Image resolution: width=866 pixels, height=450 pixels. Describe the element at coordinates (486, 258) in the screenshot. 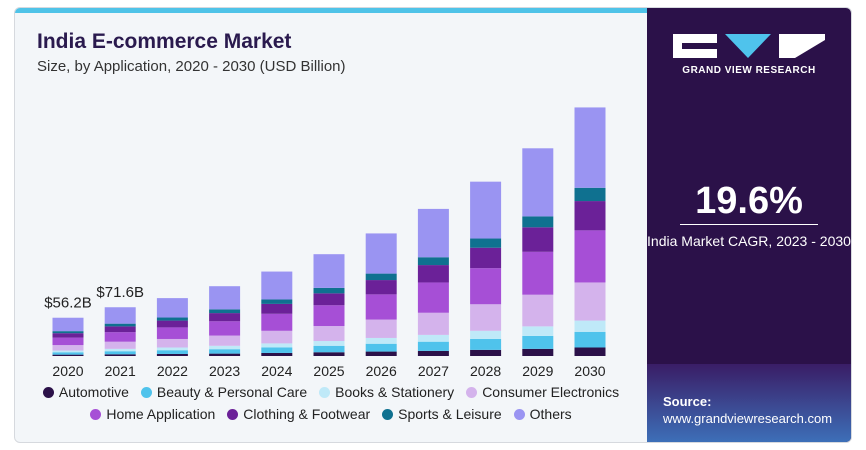

I see `bar-segment-clothing-footwear-2028` at that location.